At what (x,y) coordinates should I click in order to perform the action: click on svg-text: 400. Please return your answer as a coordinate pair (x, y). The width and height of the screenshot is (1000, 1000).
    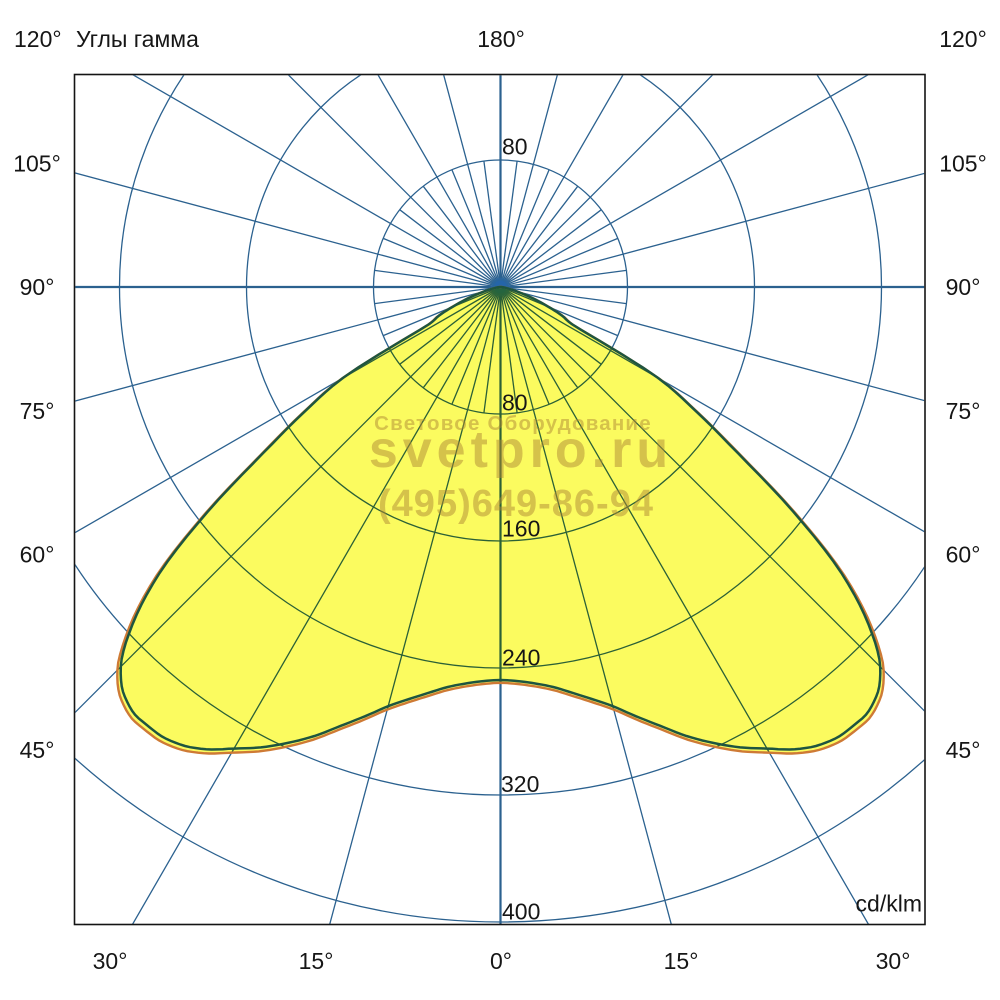
    Looking at the image, I should click on (521, 912).